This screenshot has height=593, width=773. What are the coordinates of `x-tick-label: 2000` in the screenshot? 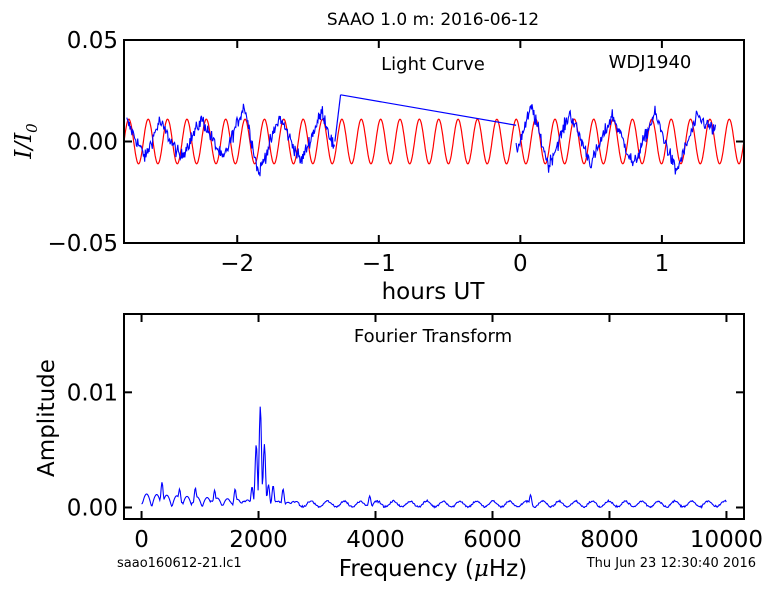 It's located at (258, 540).